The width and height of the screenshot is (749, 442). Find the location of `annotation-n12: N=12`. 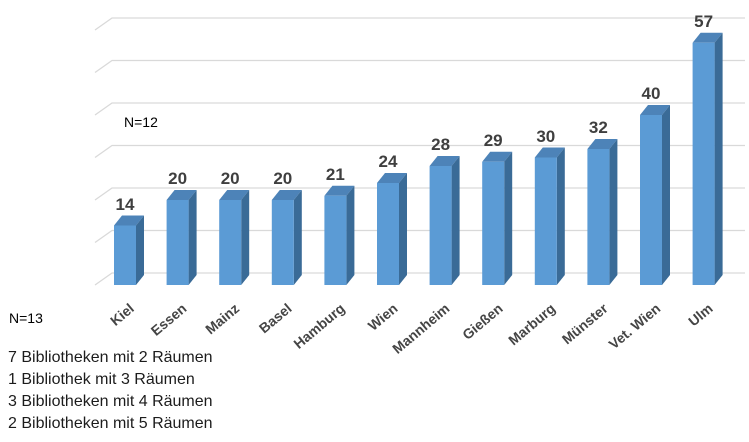

annotation-n12: N=12 is located at coordinates (141, 122).